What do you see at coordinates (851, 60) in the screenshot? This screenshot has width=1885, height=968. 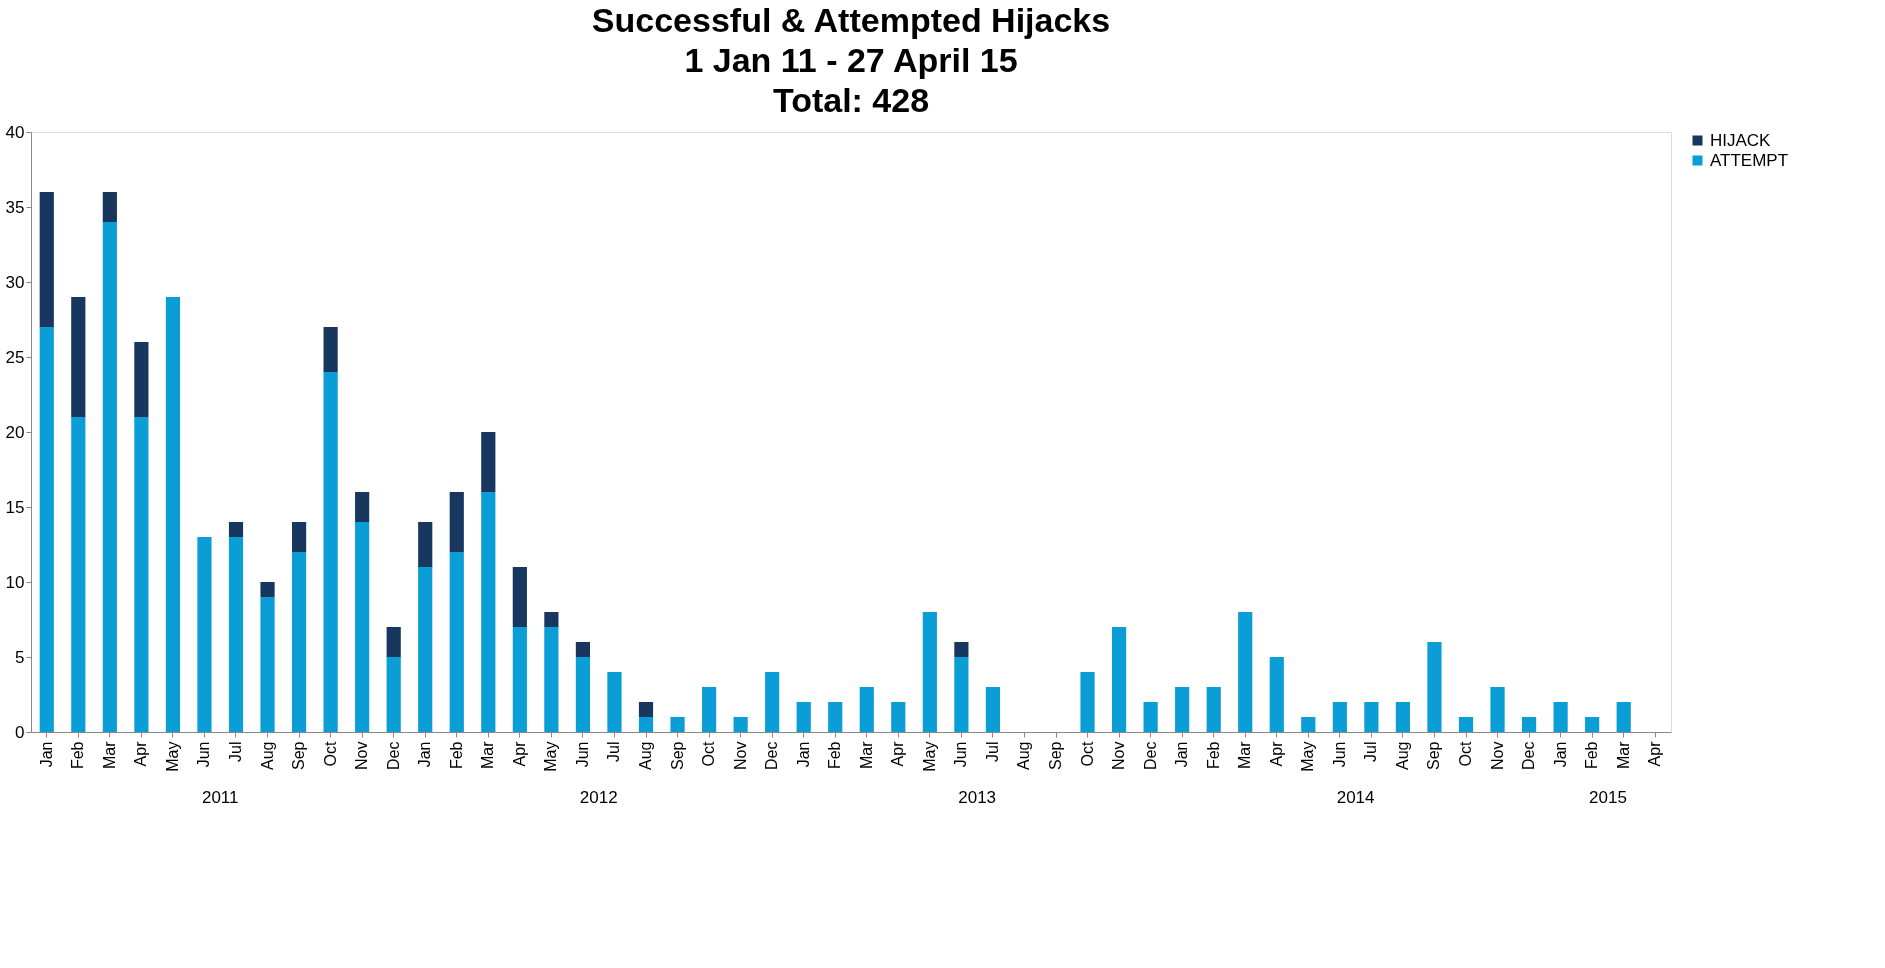 I see `chart-title: Successful & Attempted Hijacks 1 Jan 11 - 27 April 15 Total: 428` at bounding box center [851, 60].